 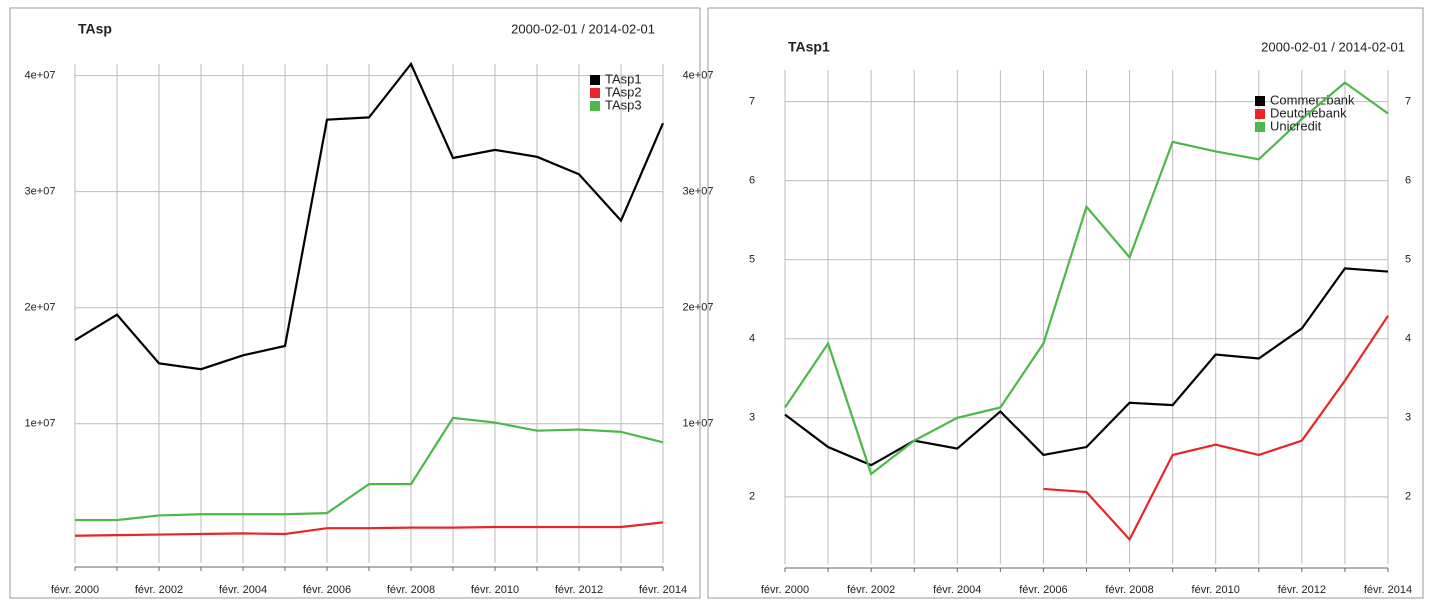 What do you see at coordinates (95, 29) in the screenshot?
I see `chart-title: TAsp` at bounding box center [95, 29].